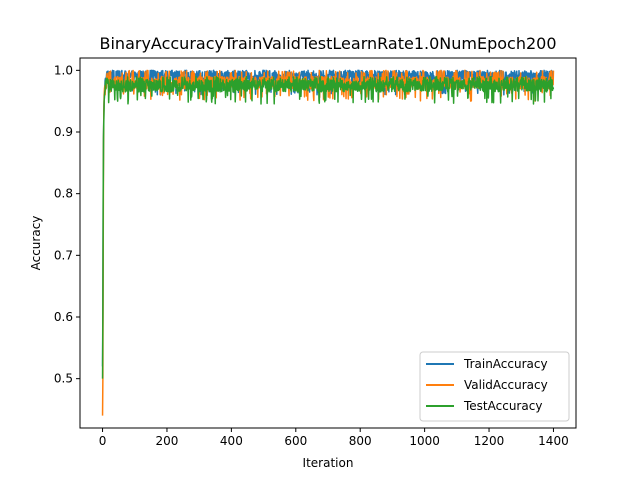 The width and height of the screenshot is (640, 480). What do you see at coordinates (63, 317) in the screenshot?
I see `y-tick-label: 0.6` at bounding box center [63, 317].